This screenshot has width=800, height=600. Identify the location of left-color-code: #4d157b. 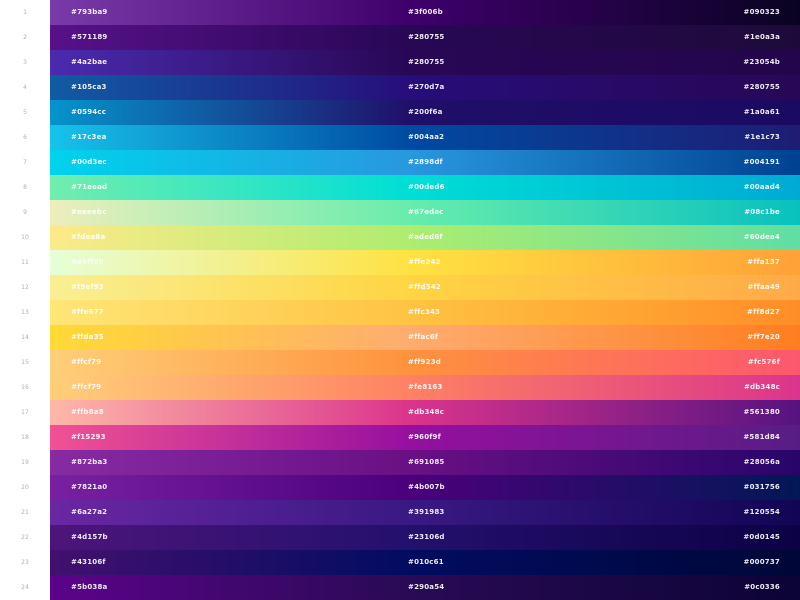
(89, 537).